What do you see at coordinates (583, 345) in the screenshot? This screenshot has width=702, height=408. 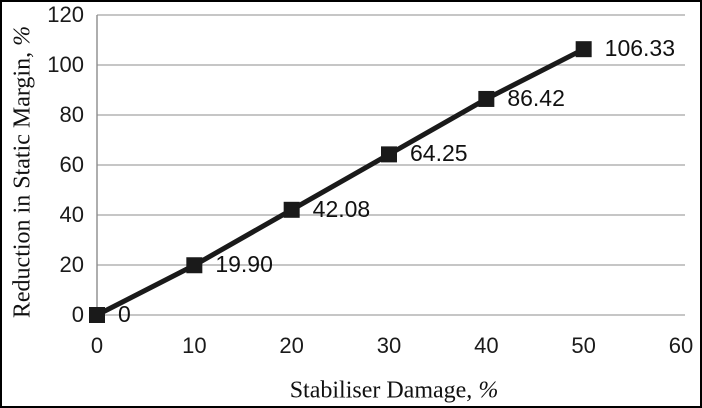 I see `x-tick-label: 50` at bounding box center [583, 345].